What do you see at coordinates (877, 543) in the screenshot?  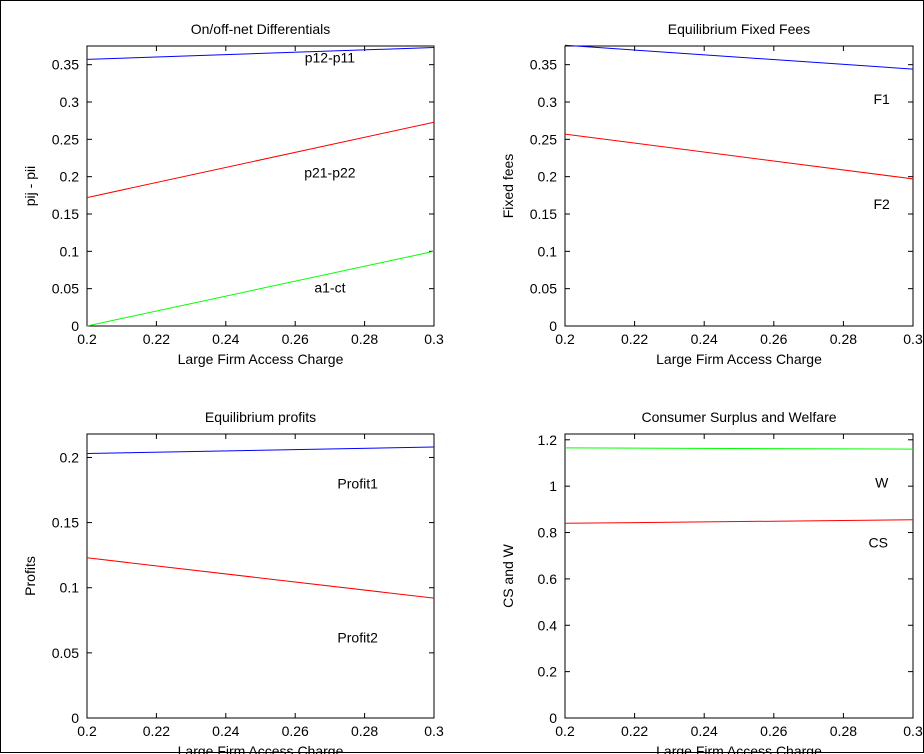 I see `series-label: CS` at bounding box center [877, 543].